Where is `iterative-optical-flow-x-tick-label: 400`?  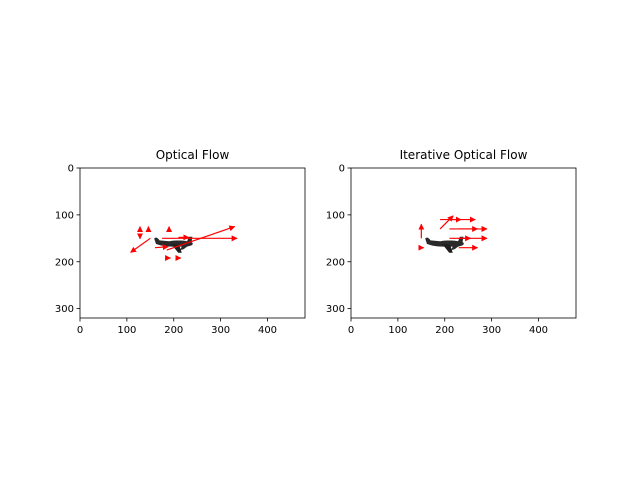
iterative-optical-flow-x-tick-label: 400 is located at coordinates (538, 330).